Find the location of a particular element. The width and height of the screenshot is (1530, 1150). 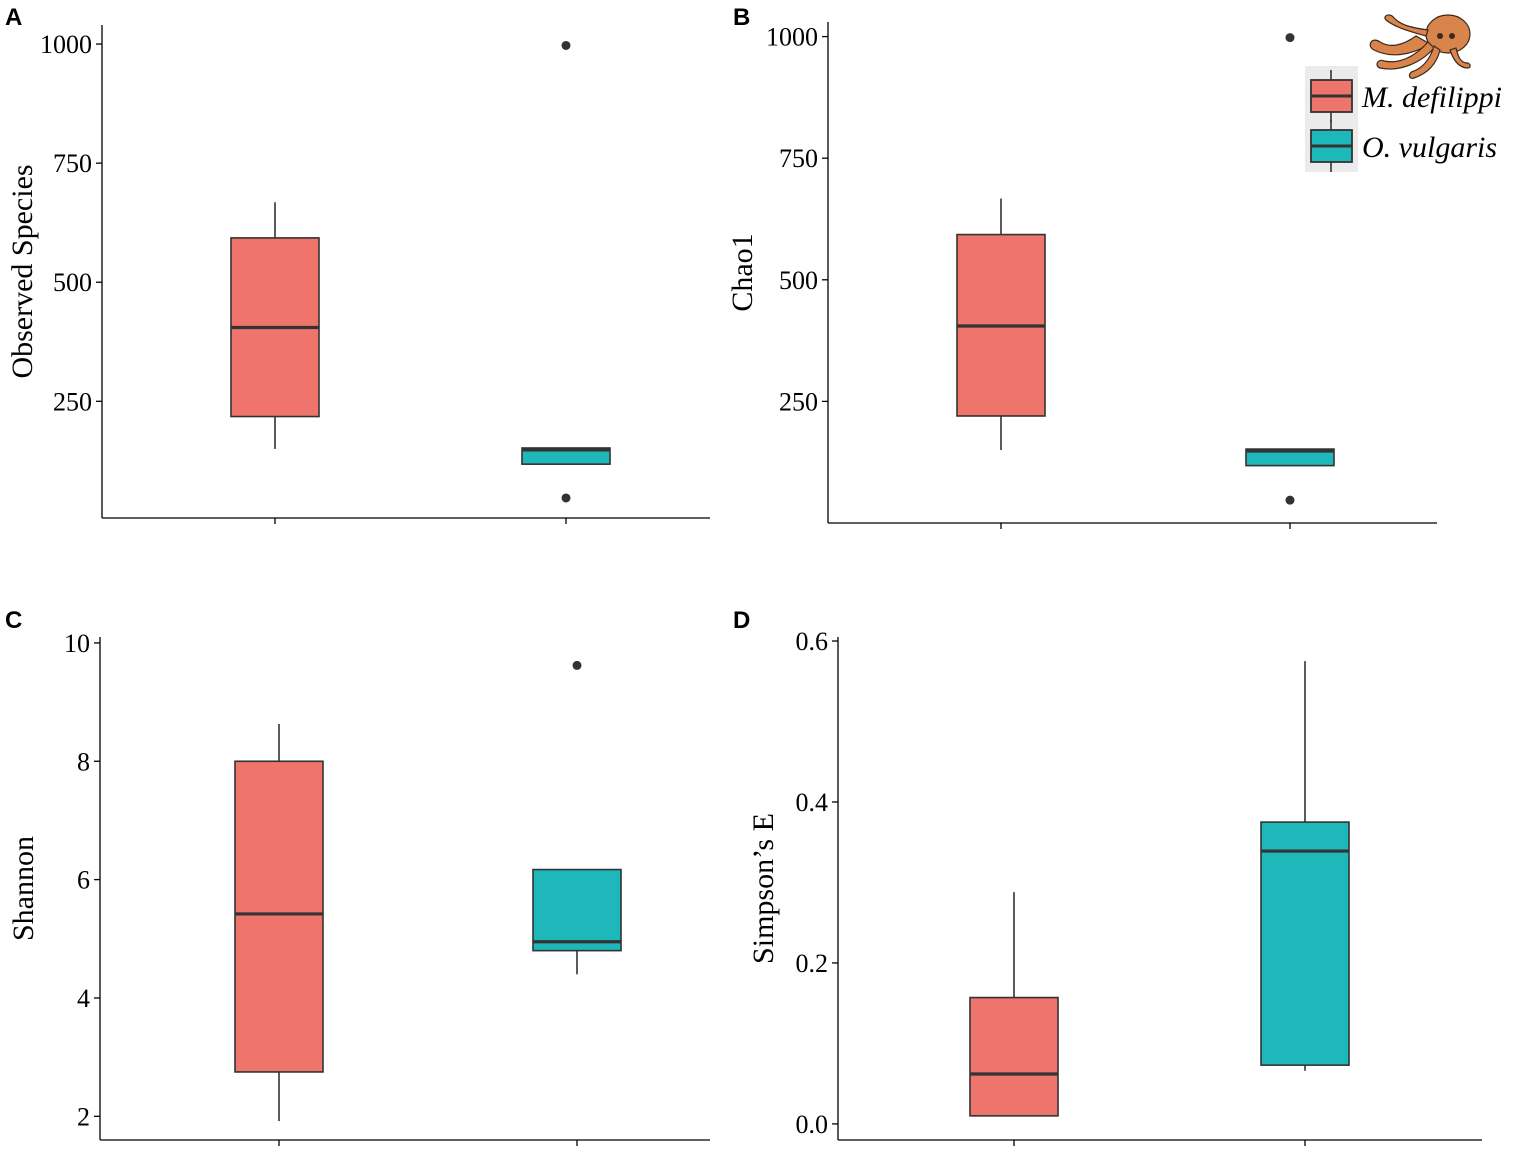

legend-label: O. vulgaris is located at coordinates (1429, 147).